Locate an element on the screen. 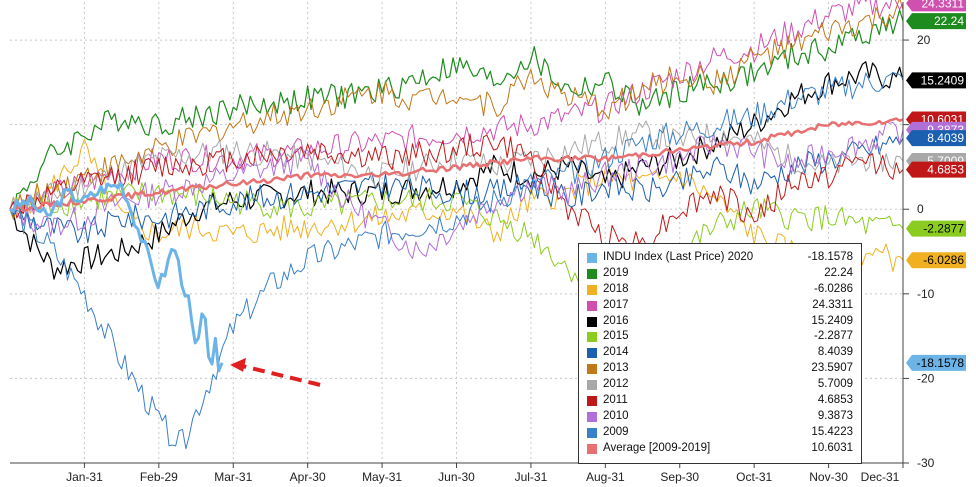  x-tick-label: Feb-29 is located at coordinates (159, 477).